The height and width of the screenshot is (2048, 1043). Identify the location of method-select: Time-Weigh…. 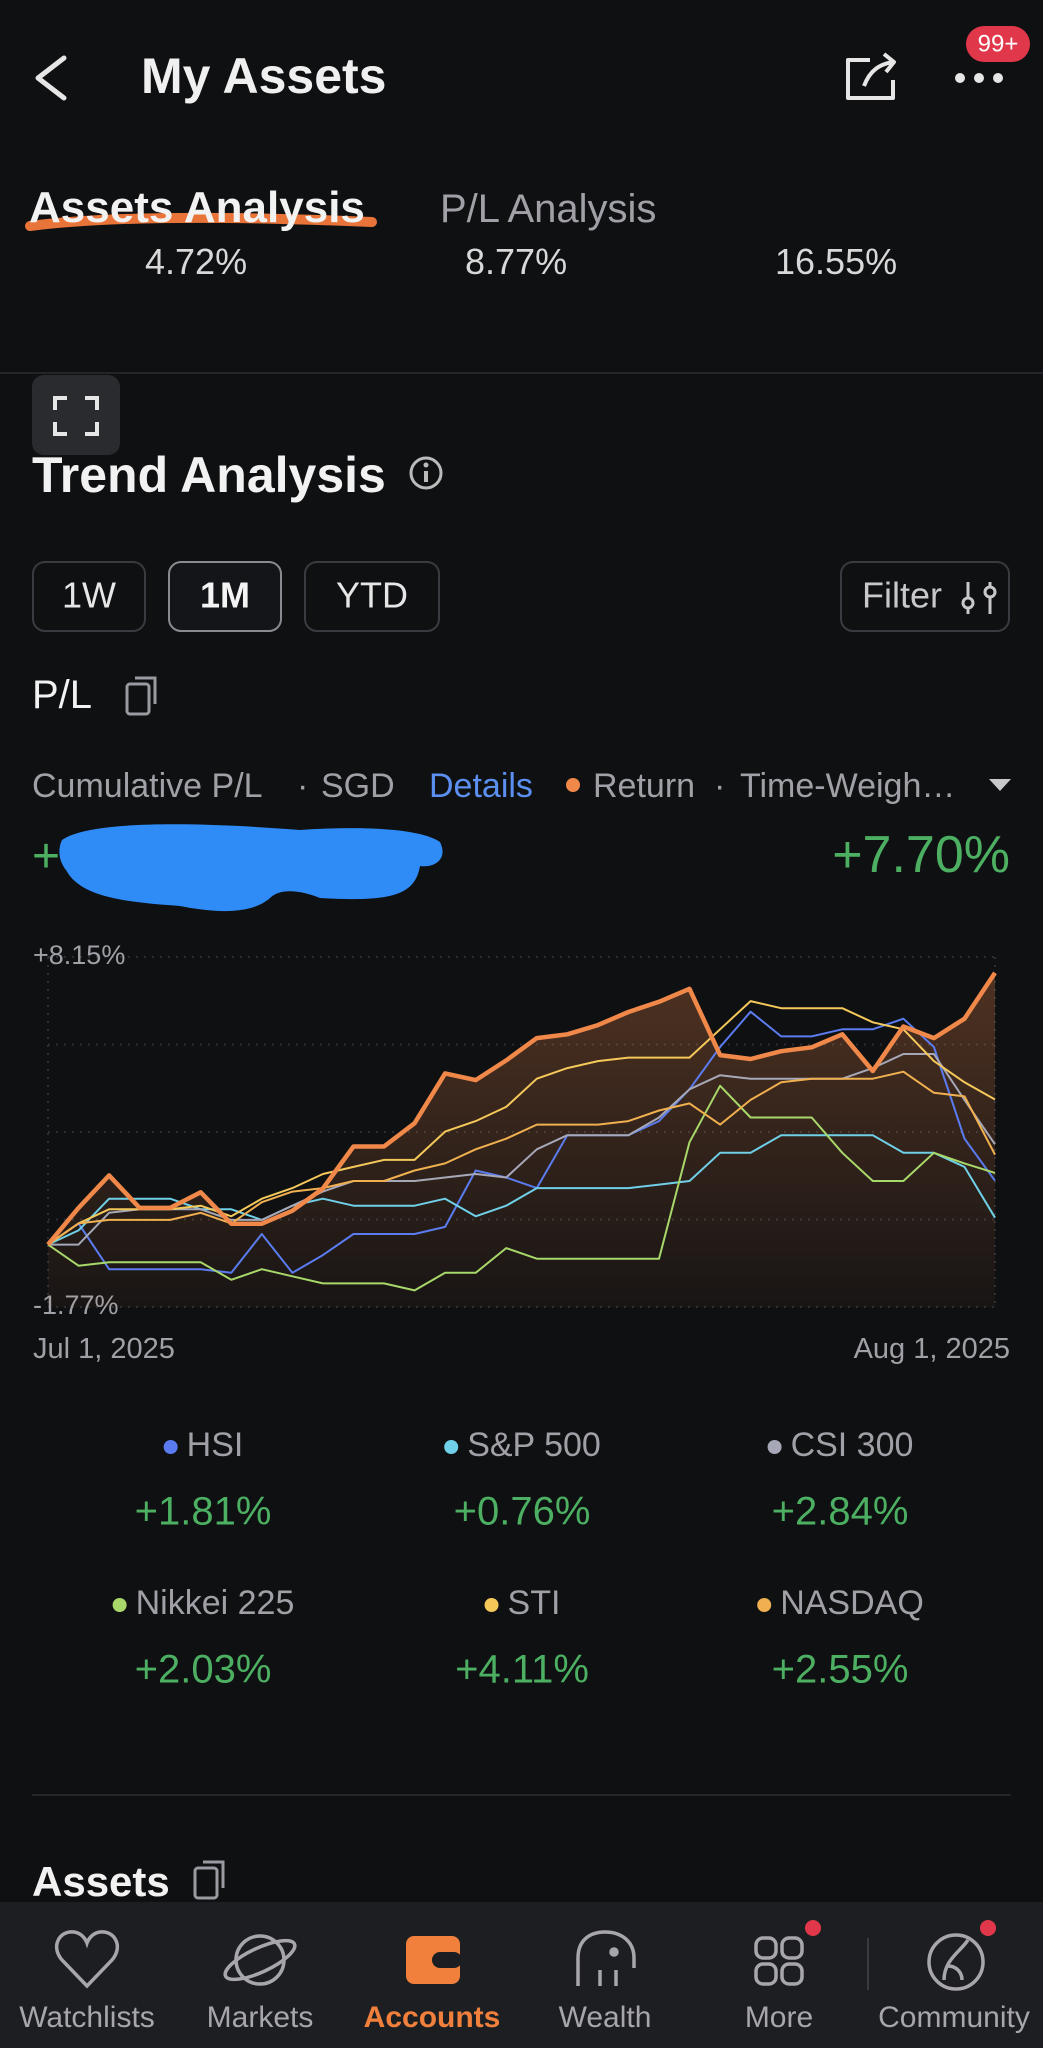
(847, 786).